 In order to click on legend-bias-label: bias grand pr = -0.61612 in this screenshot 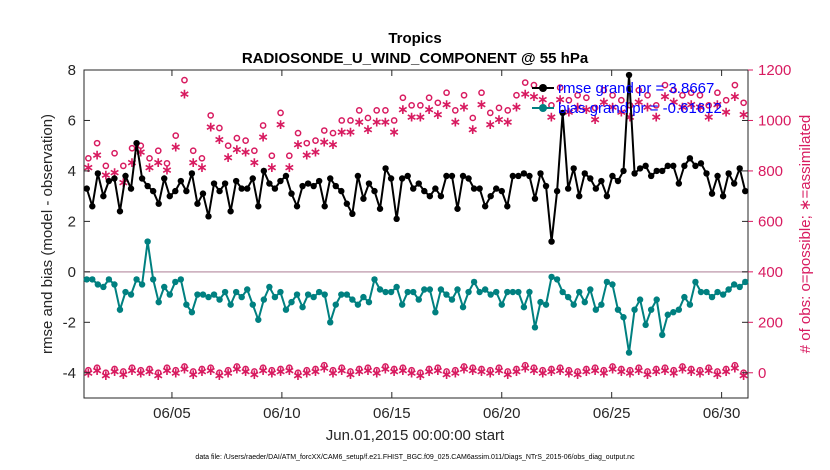, I will do `click(640, 108)`.